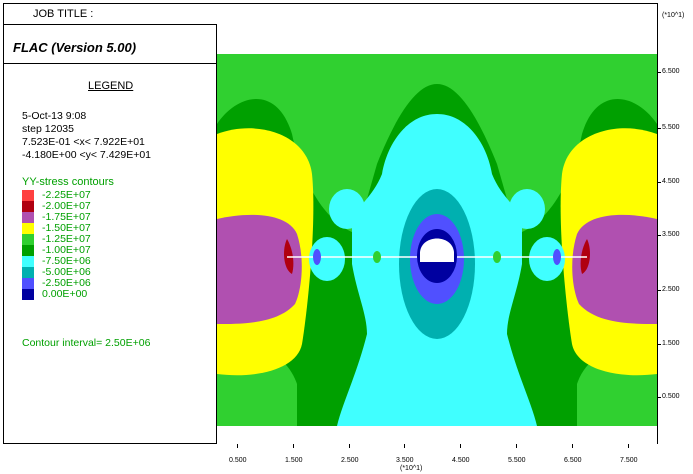 The height and width of the screenshot is (474, 693). What do you see at coordinates (671, 127) in the screenshot?
I see `y-tick-label: 5.500` at bounding box center [671, 127].